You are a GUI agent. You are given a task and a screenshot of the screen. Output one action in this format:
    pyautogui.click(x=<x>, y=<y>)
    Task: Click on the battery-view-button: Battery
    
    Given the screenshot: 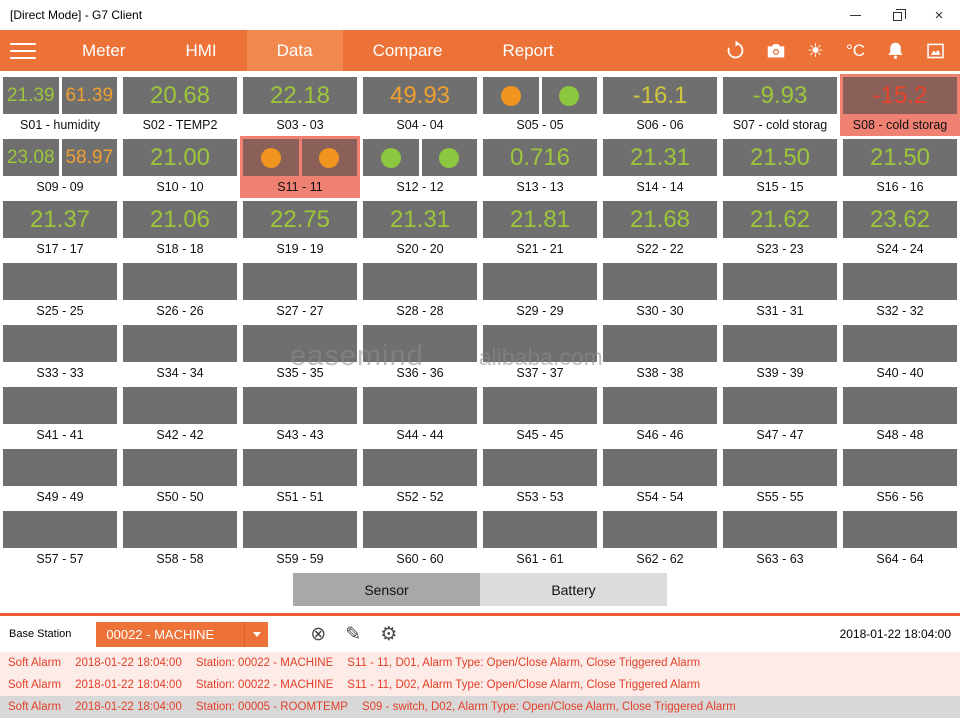 What is the action you would take?
    pyautogui.click(x=573, y=589)
    